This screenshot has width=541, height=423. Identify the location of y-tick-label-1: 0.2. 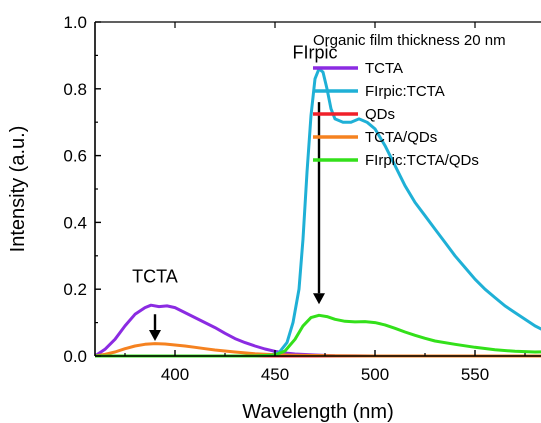
(75, 289).